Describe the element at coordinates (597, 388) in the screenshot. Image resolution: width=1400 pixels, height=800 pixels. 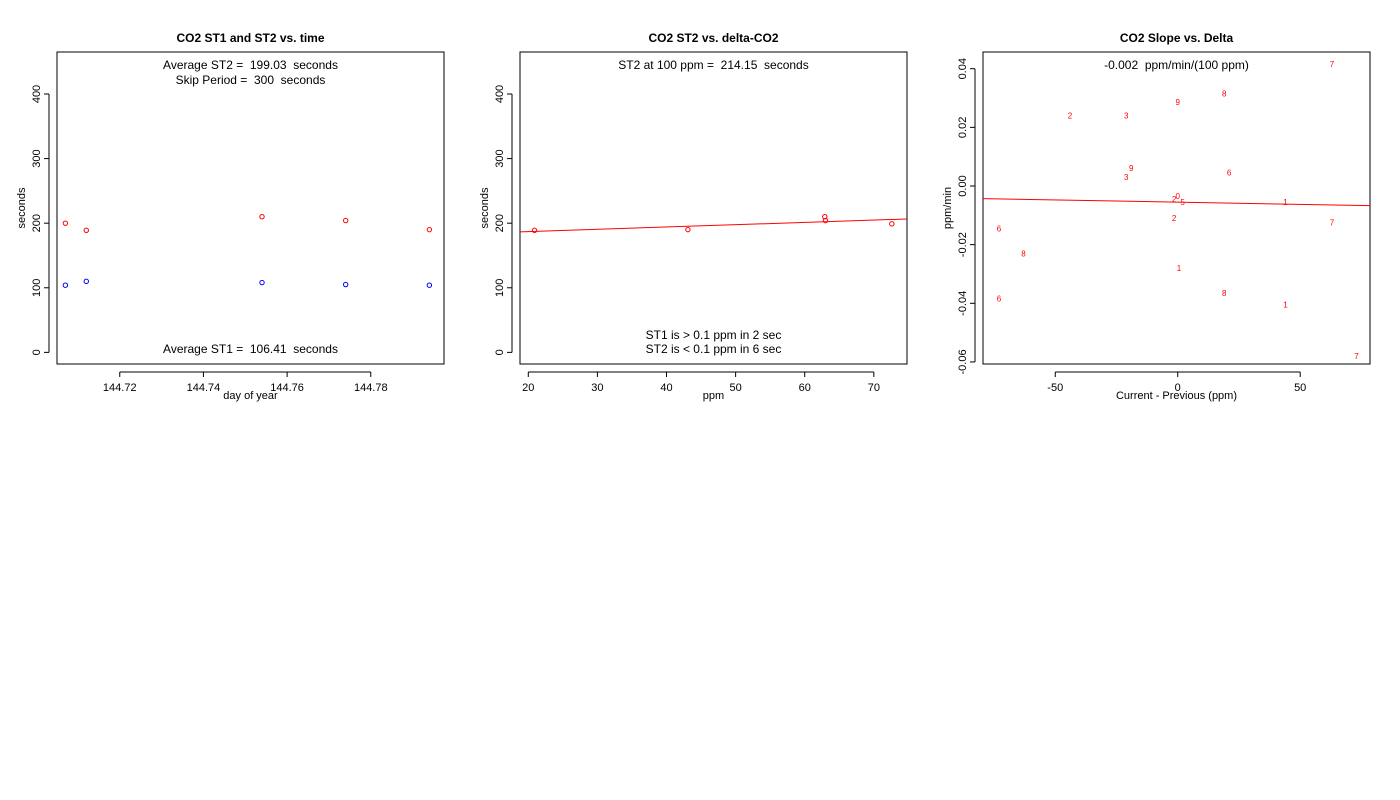
I see `x-tick-label: 30` at that location.